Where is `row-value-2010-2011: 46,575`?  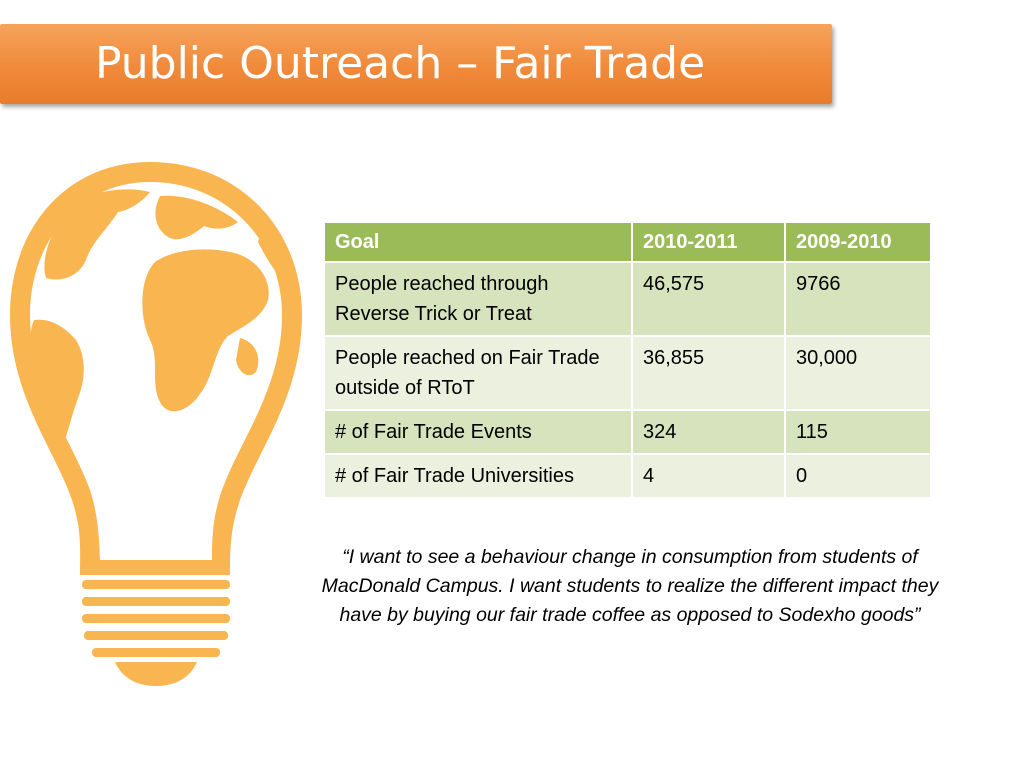 row-value-2010-2011: 46,575 is located at coordinates (708, 299).